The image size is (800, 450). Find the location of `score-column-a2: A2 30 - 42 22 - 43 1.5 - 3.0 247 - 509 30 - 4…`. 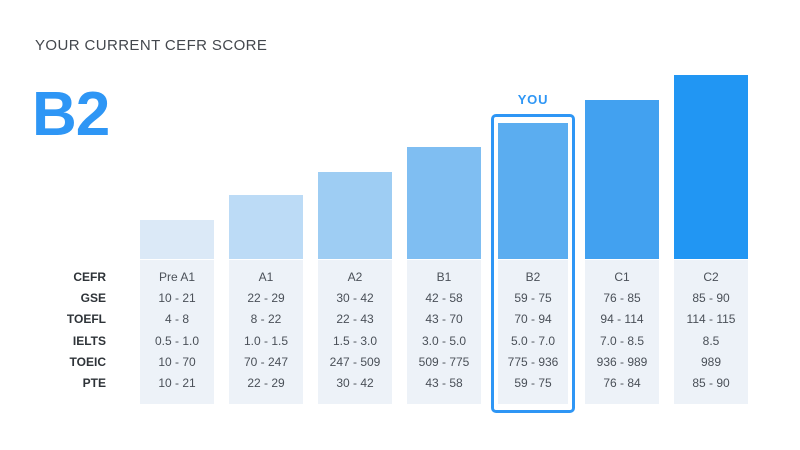

score-column-a2: A2 30 - 42 22 - 43 1.5 - 3.0 247 - 509 30 - 4… is located at coordinates (355, 332).